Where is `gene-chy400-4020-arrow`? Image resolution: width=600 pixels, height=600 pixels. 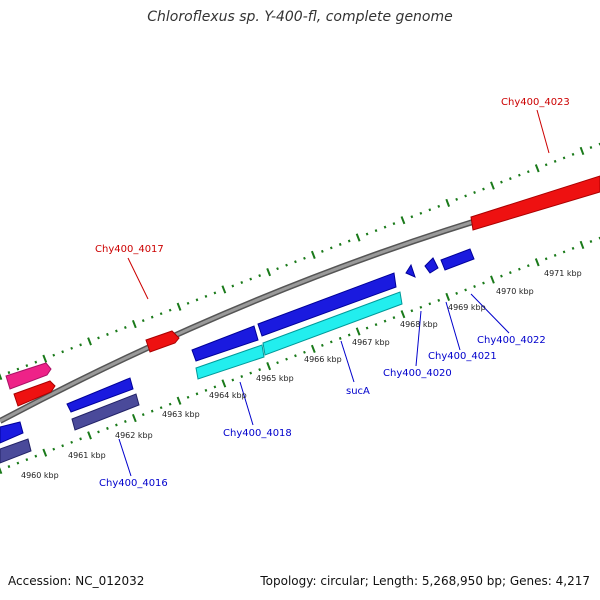
gene-chy400-4020-arrow is located at coordinates (410, 270).